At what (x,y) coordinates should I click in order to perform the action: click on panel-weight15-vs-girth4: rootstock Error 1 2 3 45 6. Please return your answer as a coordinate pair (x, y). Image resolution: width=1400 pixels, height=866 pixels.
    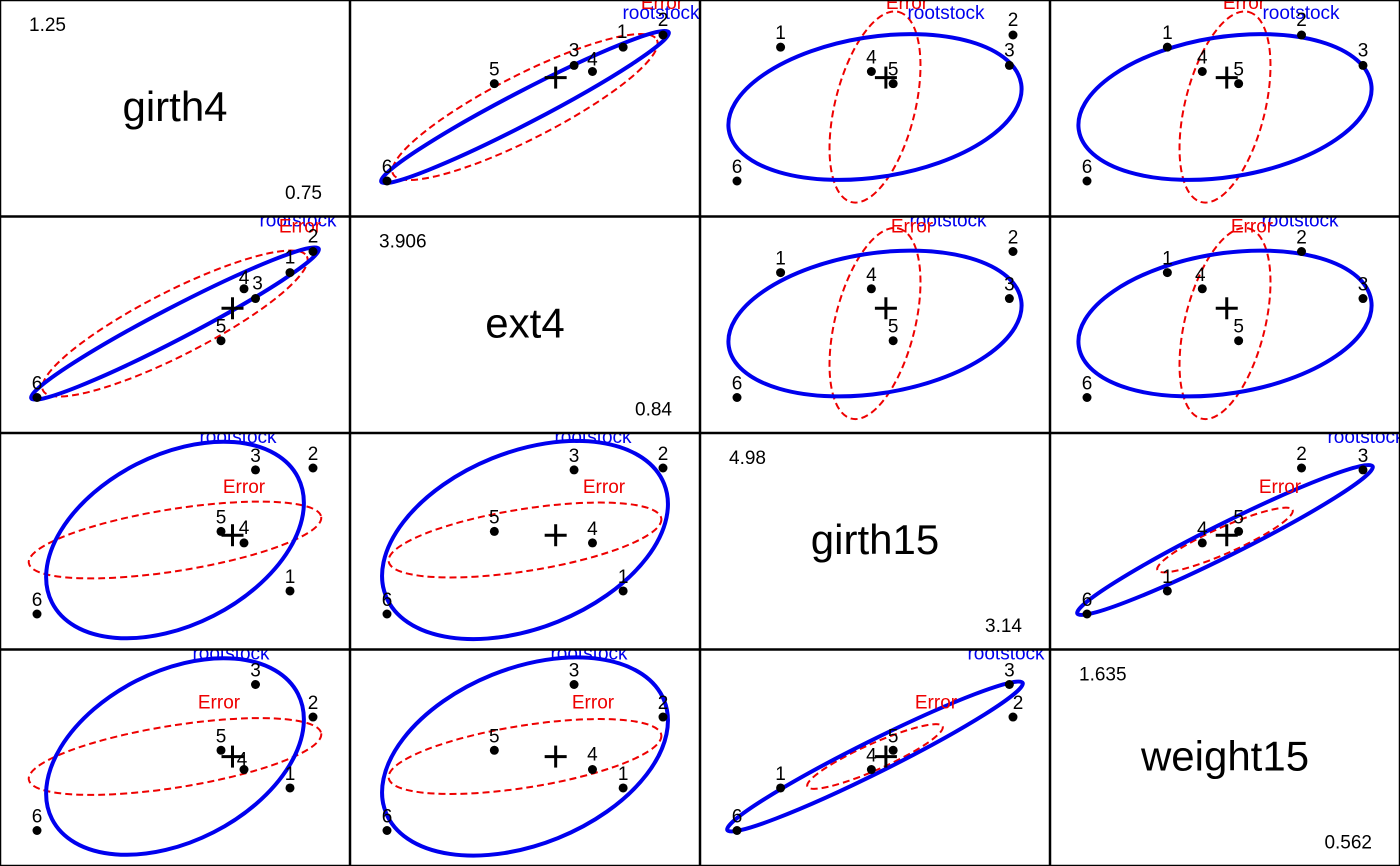
    Looking at the image, I should click on (175, 755).